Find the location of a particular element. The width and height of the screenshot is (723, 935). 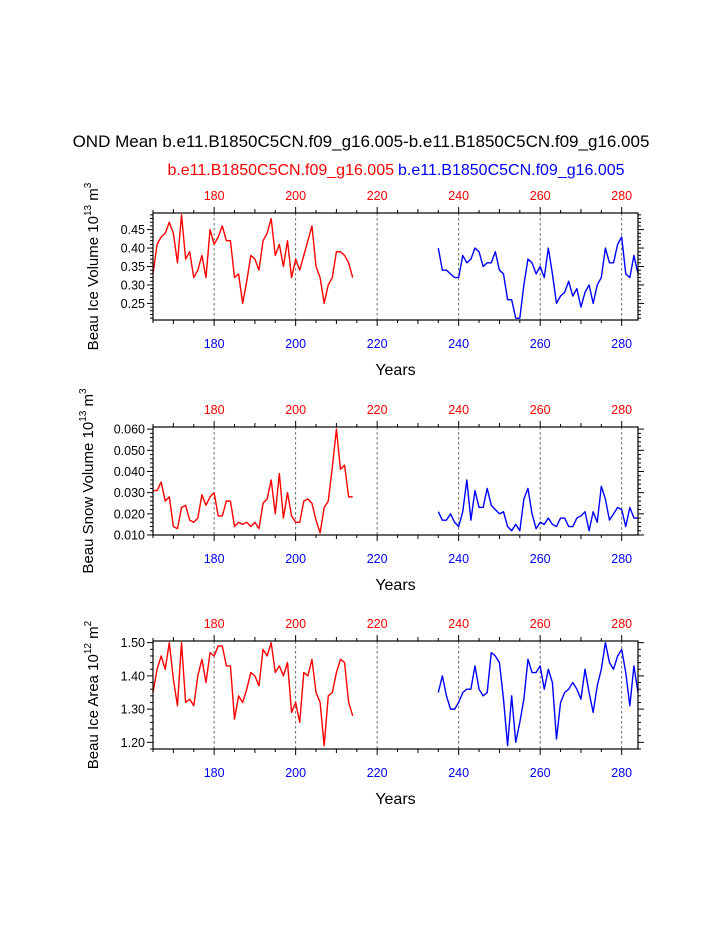

y-axis-label: Beau Snow Volume 1013 m3 is located at coordinates (87, 481).